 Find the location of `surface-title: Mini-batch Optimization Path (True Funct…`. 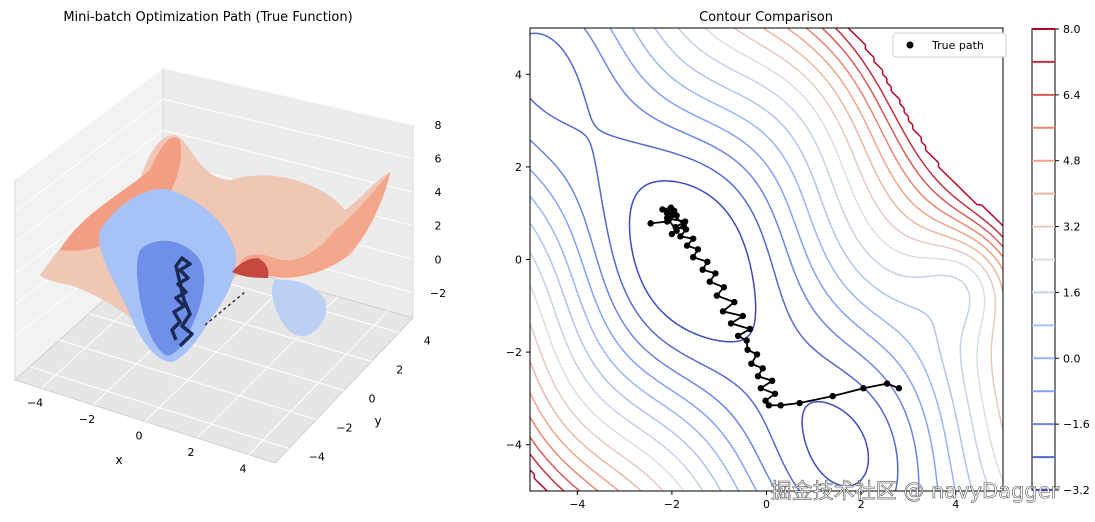

surface-title: Mini-batch Optimization Path (True Funct… is located at coordinates (207, 17).